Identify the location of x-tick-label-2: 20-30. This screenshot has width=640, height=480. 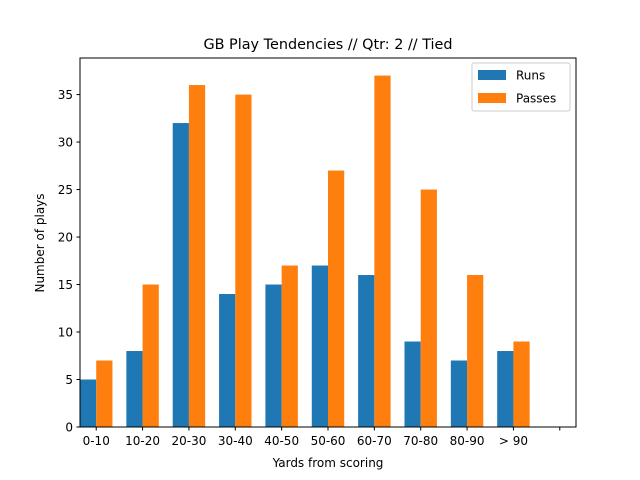
(188, 441).